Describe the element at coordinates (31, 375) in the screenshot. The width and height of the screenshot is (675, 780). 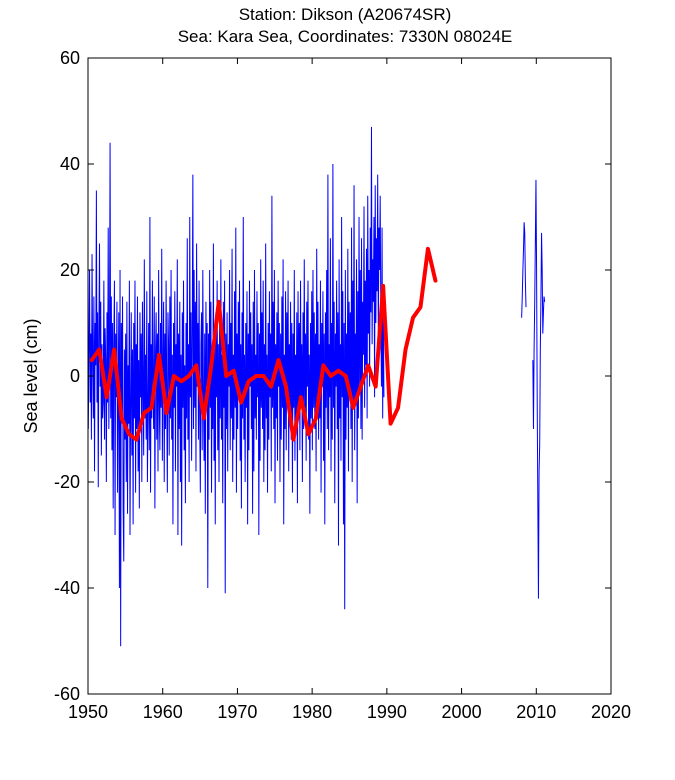
I see `y-axis-label: Sea level (cm)` at that location.